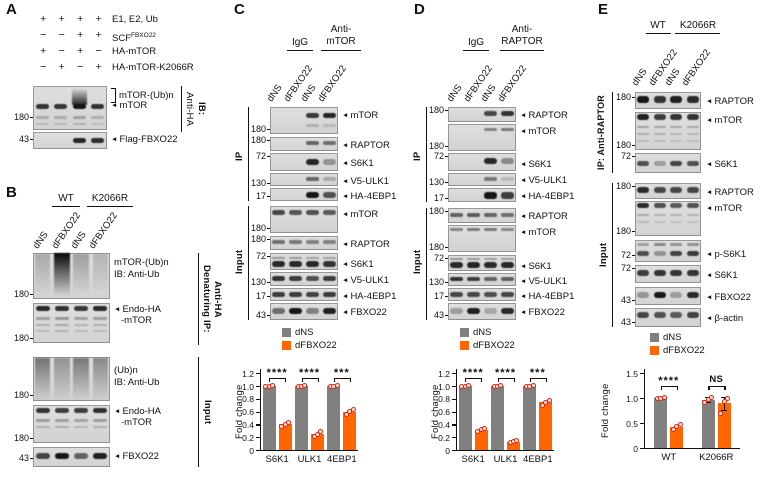  Describe the element at coordinates (436, 182) in the screenshot. I see `marker-label: 130` at that location.